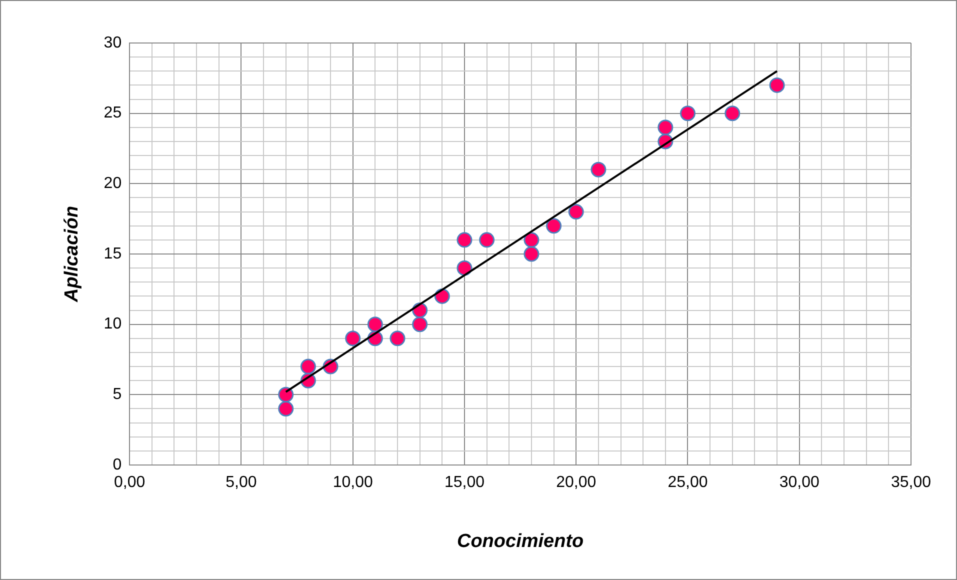 Image resolution: width=957 pixels, height=580 pixels. Describe the element at coordinates (130, 483) in the screenshot. I see `x-tick-label: 0,00` at that location.